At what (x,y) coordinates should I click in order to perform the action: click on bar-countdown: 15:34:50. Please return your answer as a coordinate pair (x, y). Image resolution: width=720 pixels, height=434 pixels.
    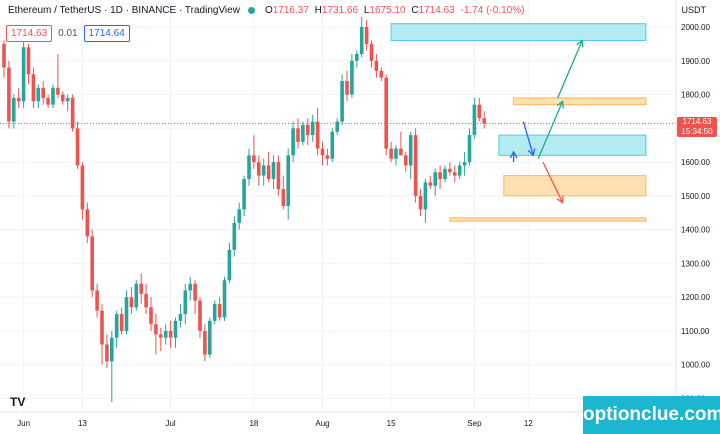
    Looking at the image, I should click on (697, 131).